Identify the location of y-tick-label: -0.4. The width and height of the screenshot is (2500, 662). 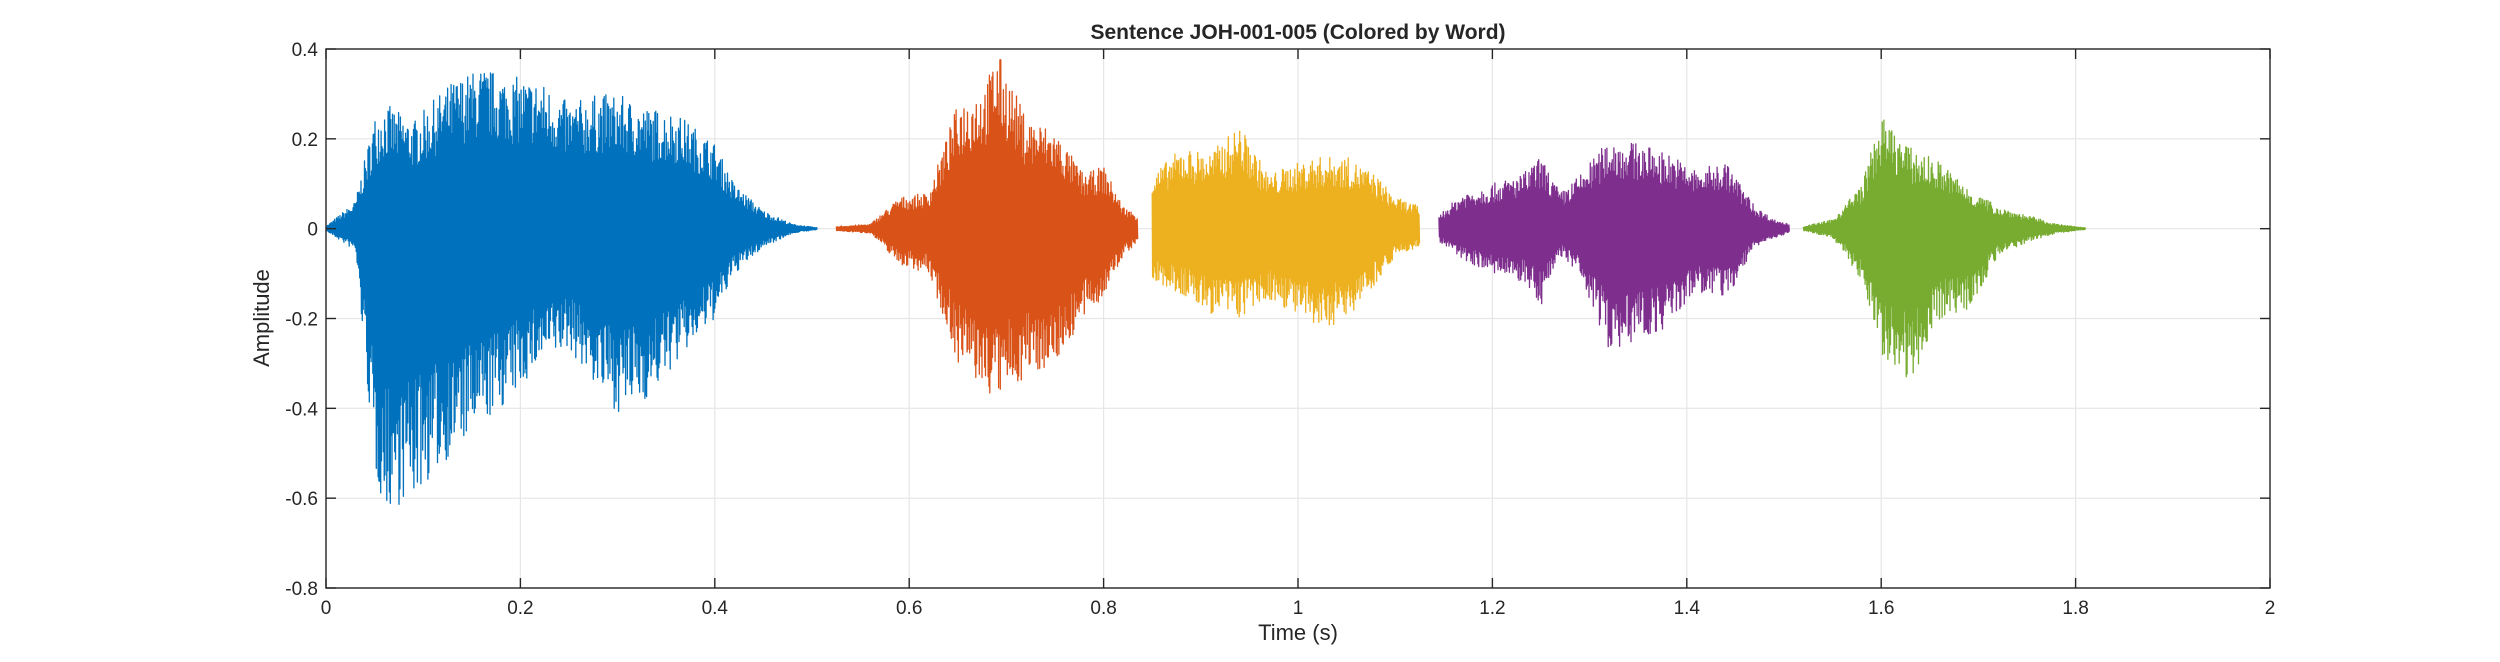
(301, 409).